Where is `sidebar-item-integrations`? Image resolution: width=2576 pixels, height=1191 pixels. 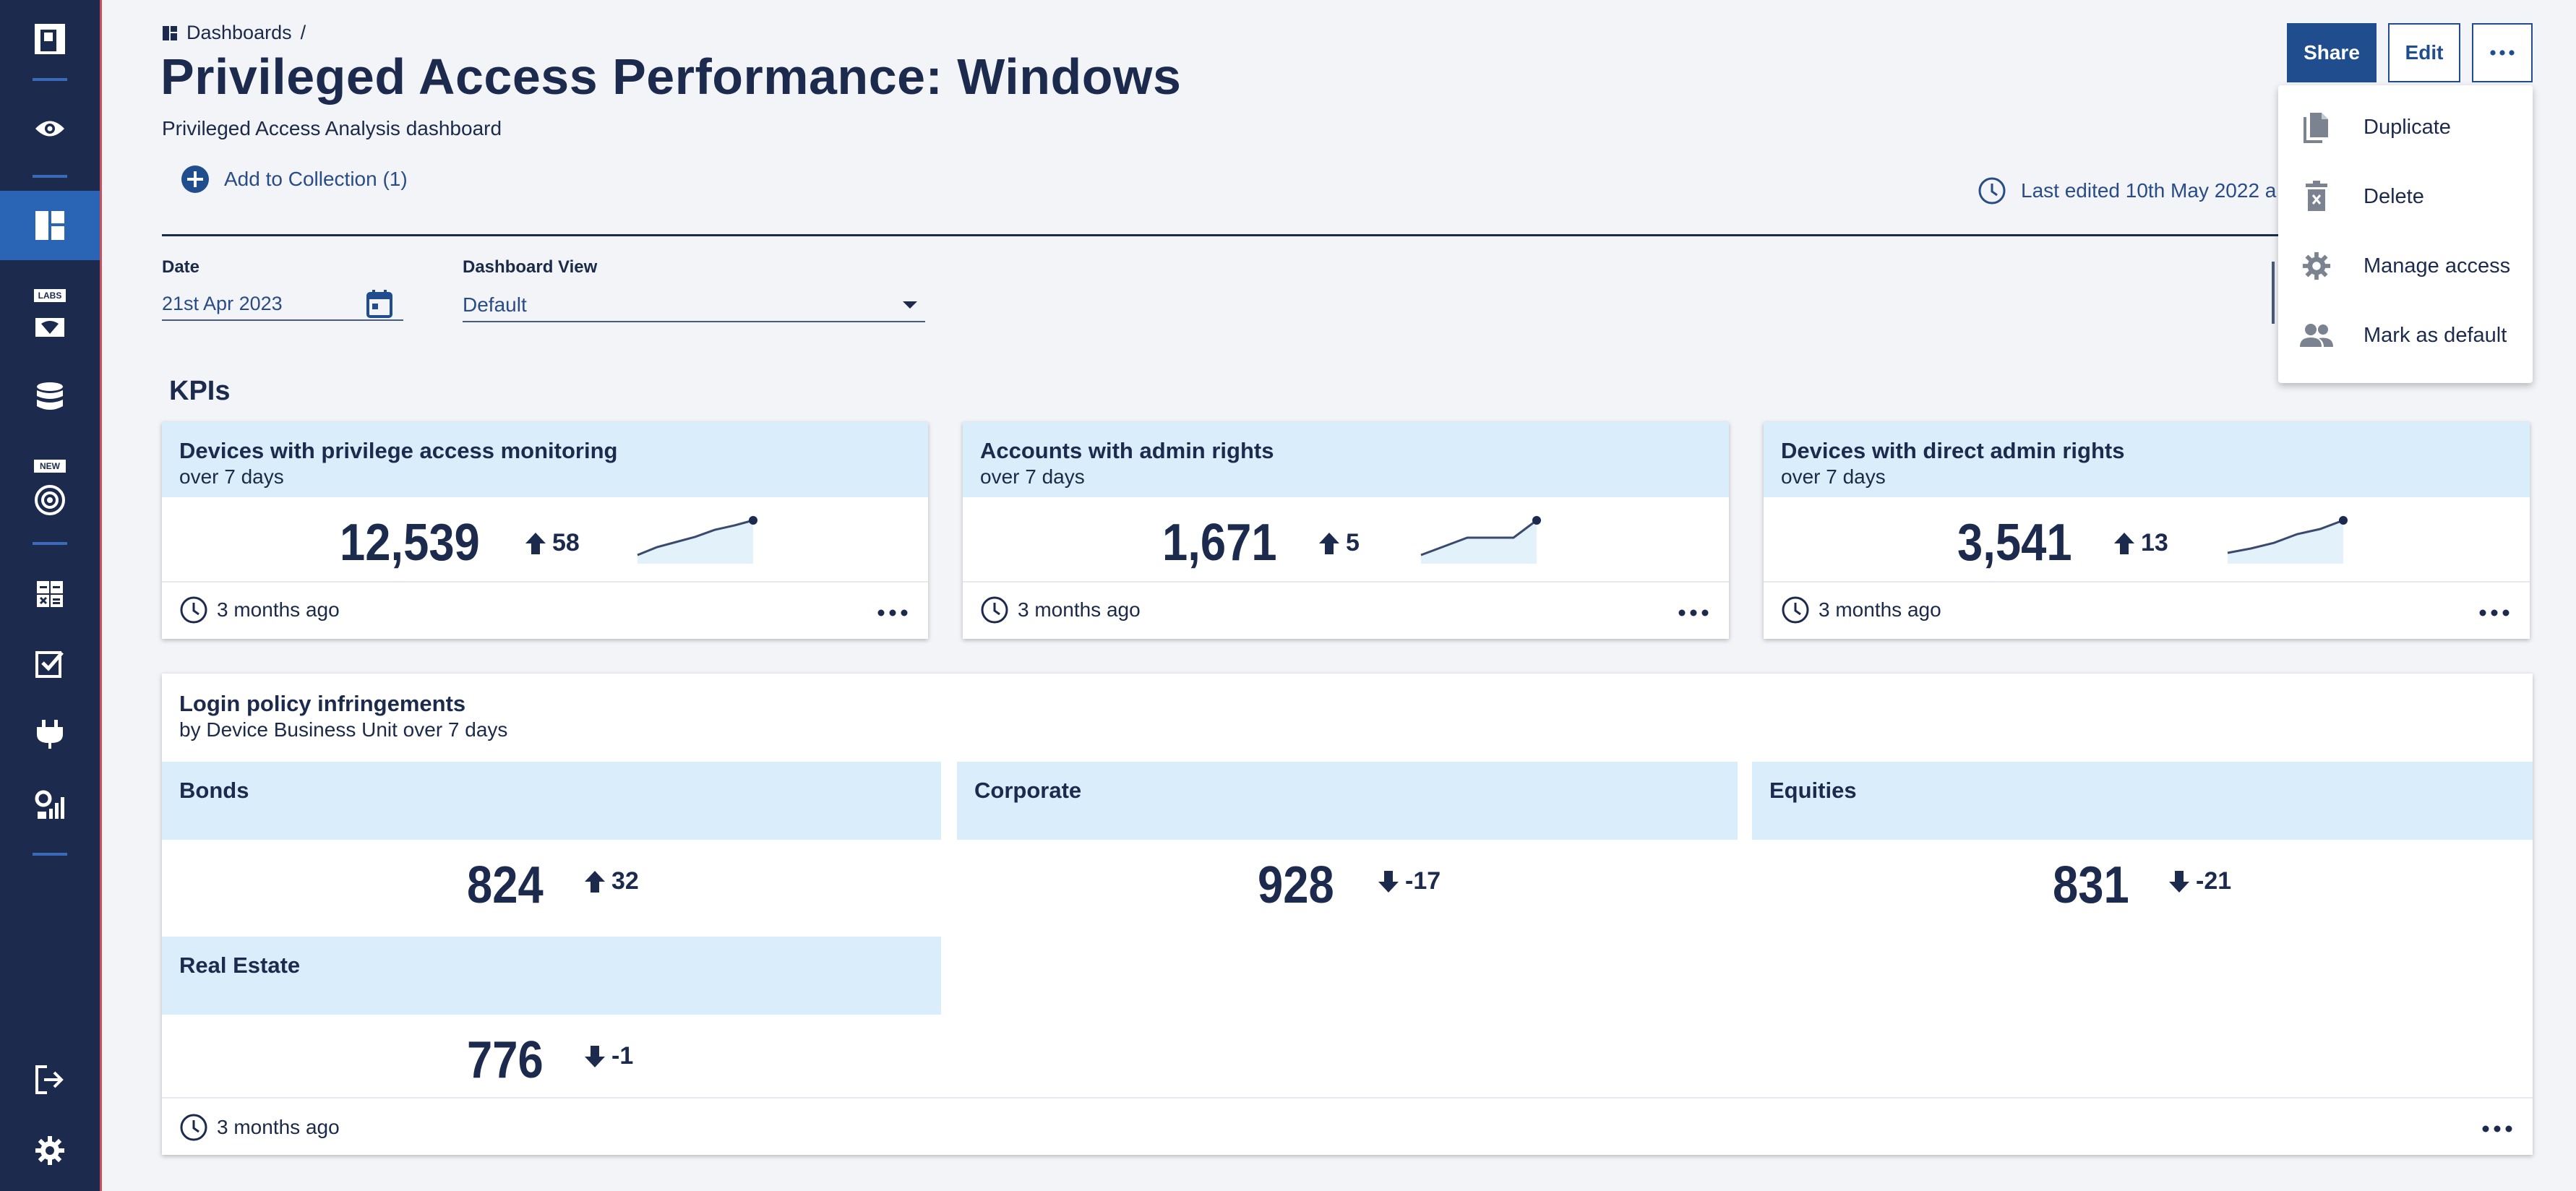 sidebar-item-integrations is located at coordinates (50, 734).